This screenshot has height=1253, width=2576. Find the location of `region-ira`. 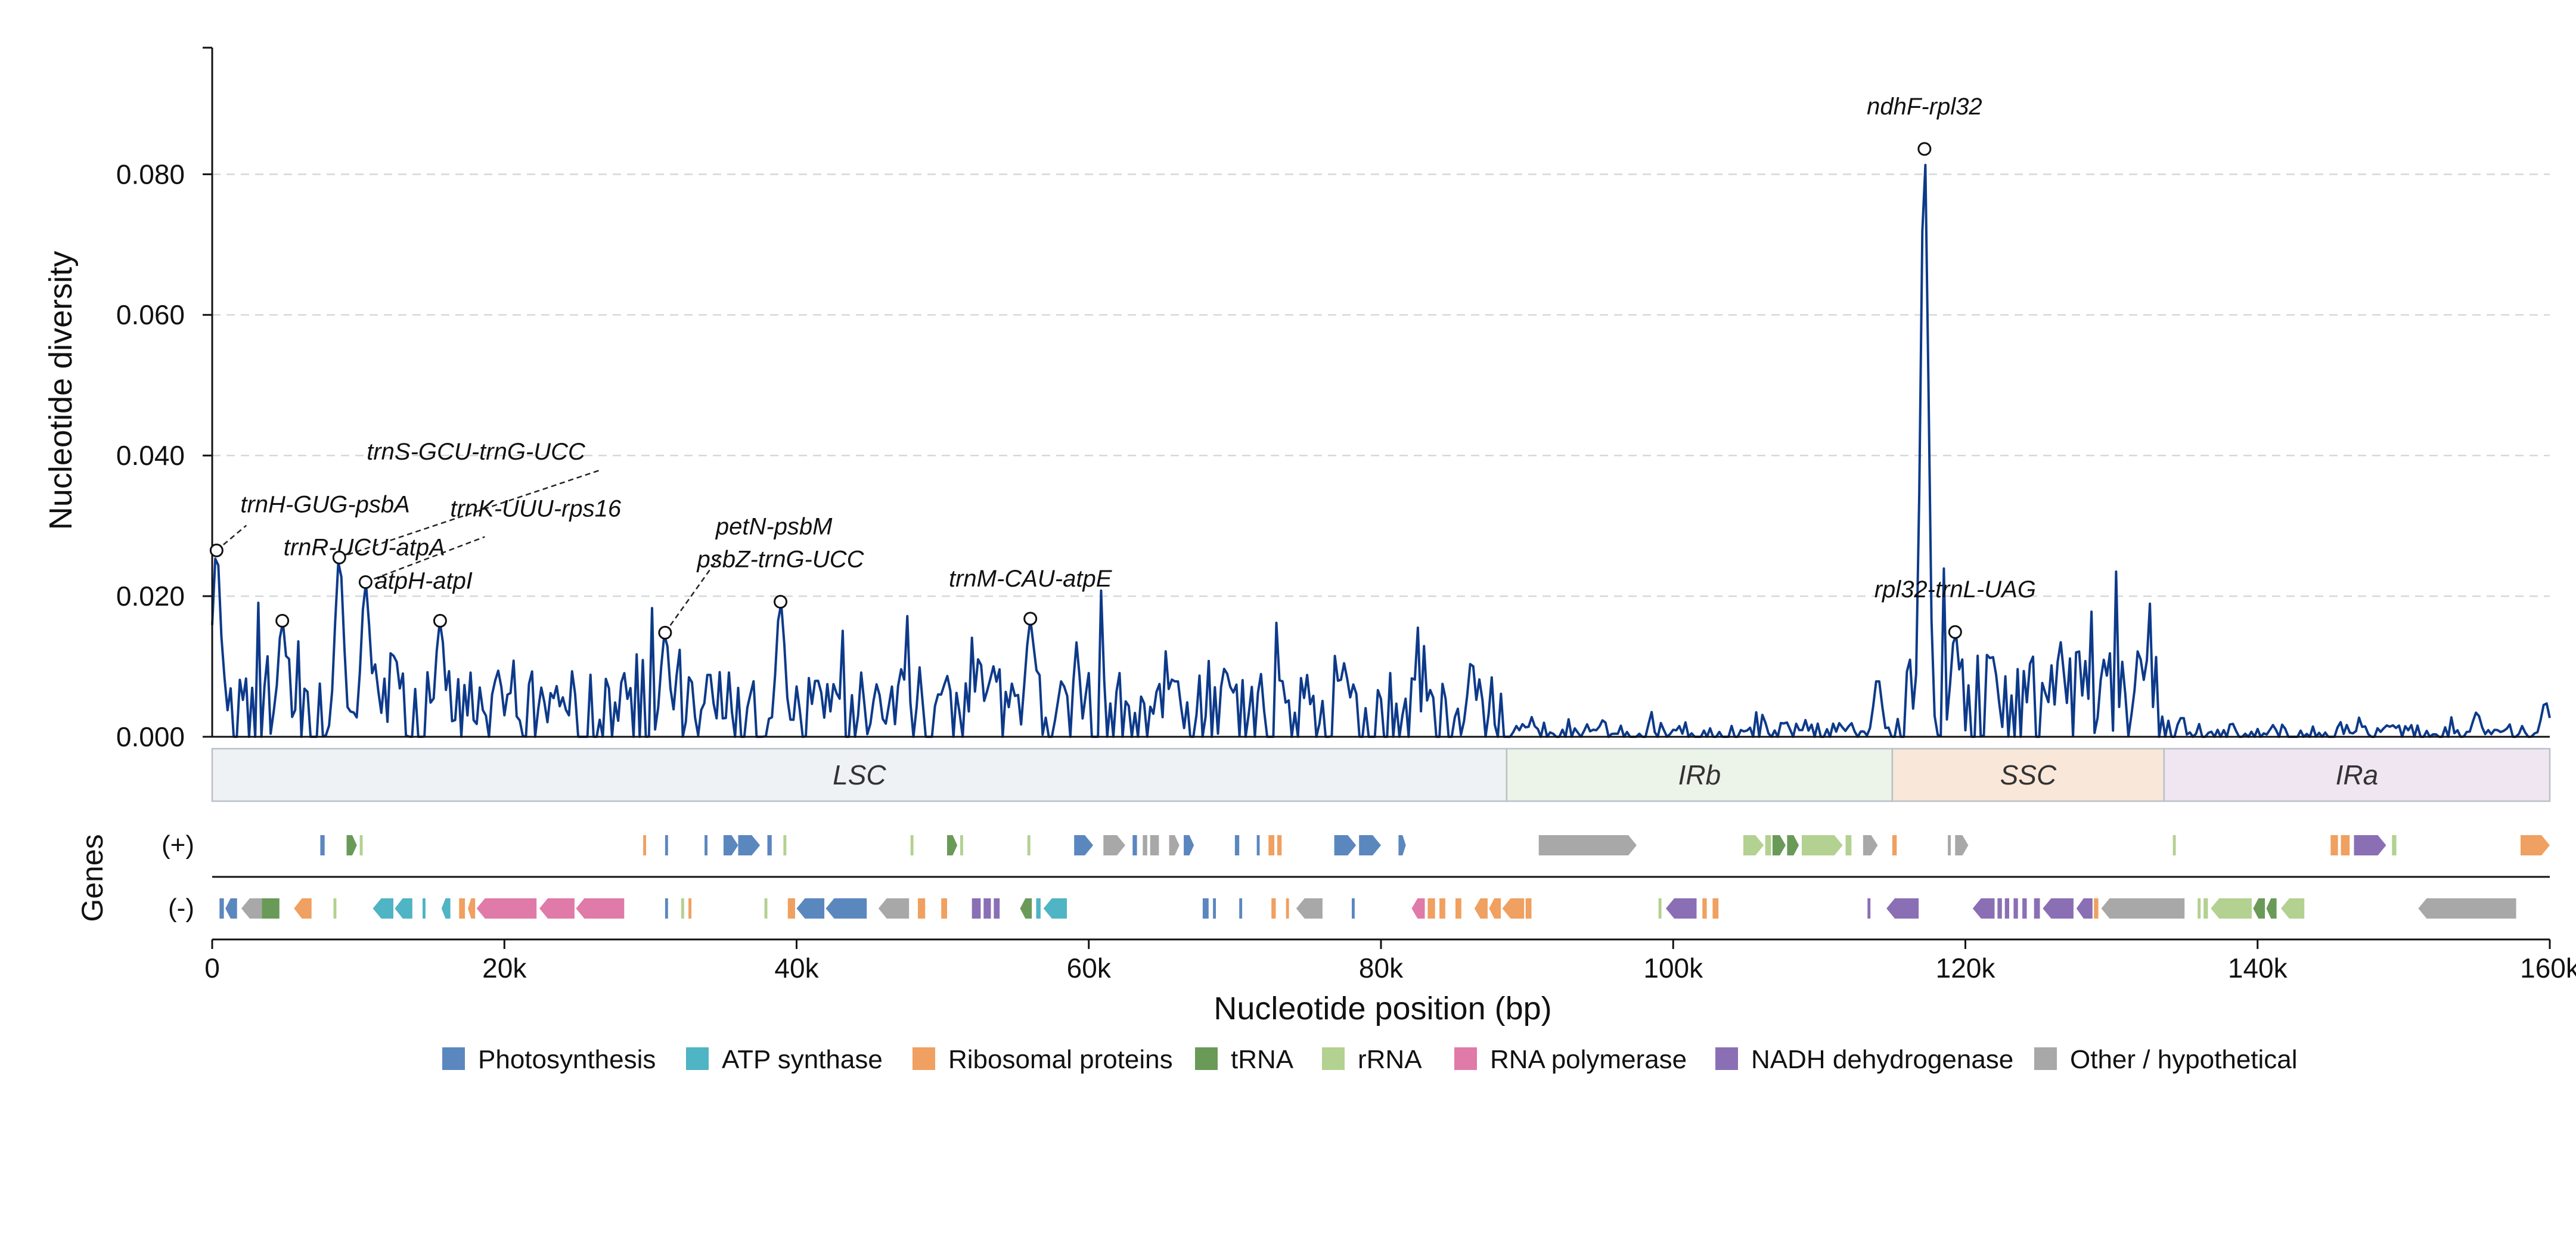

region-ira is located at coordinates (2357, 775).